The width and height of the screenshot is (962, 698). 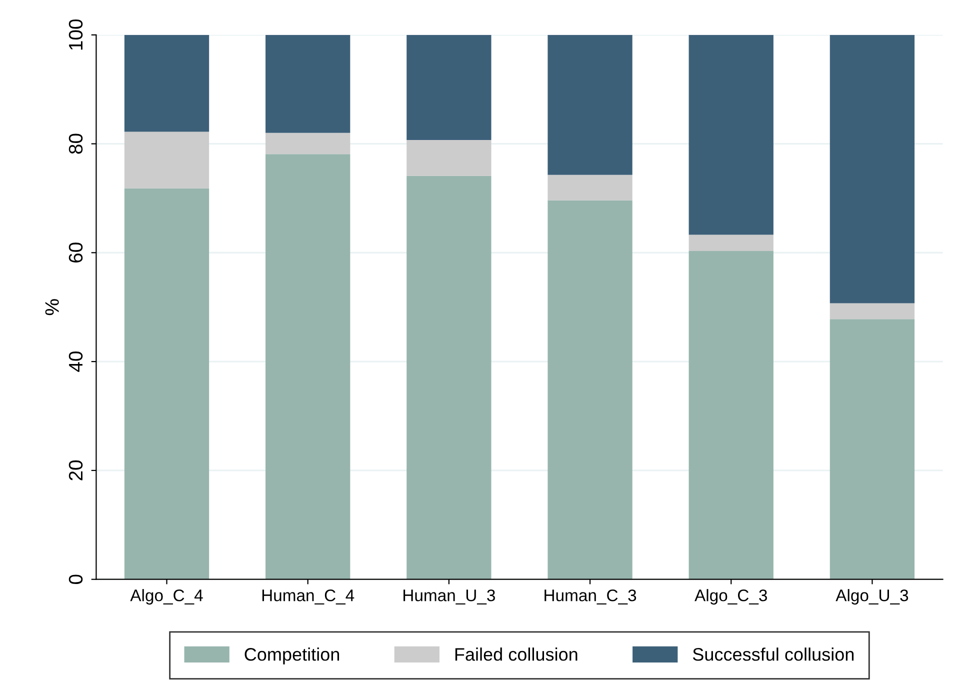 I want to click on x-tick-label: Human_U_3, so click(x=449, y=597).